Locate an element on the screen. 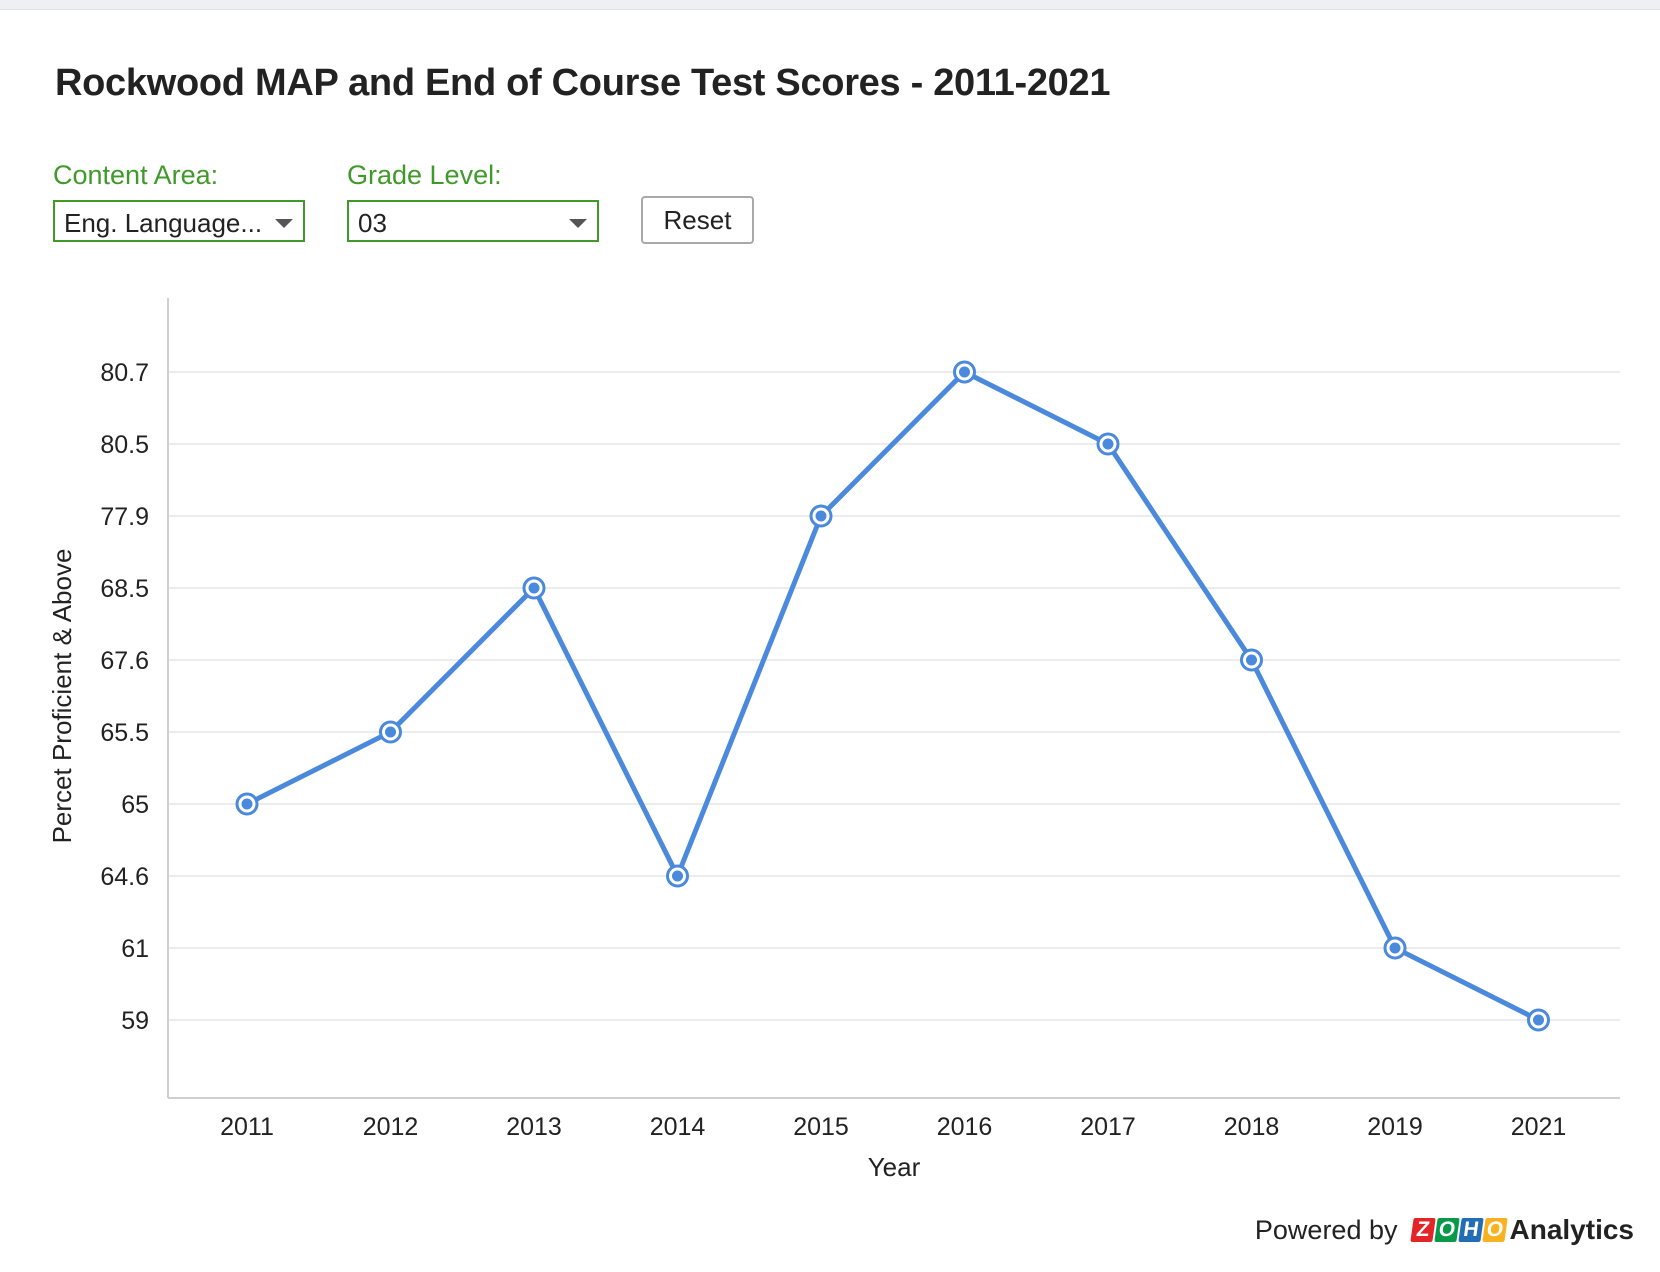  y-tick-label: 61 is located at coordinates (135, 949).